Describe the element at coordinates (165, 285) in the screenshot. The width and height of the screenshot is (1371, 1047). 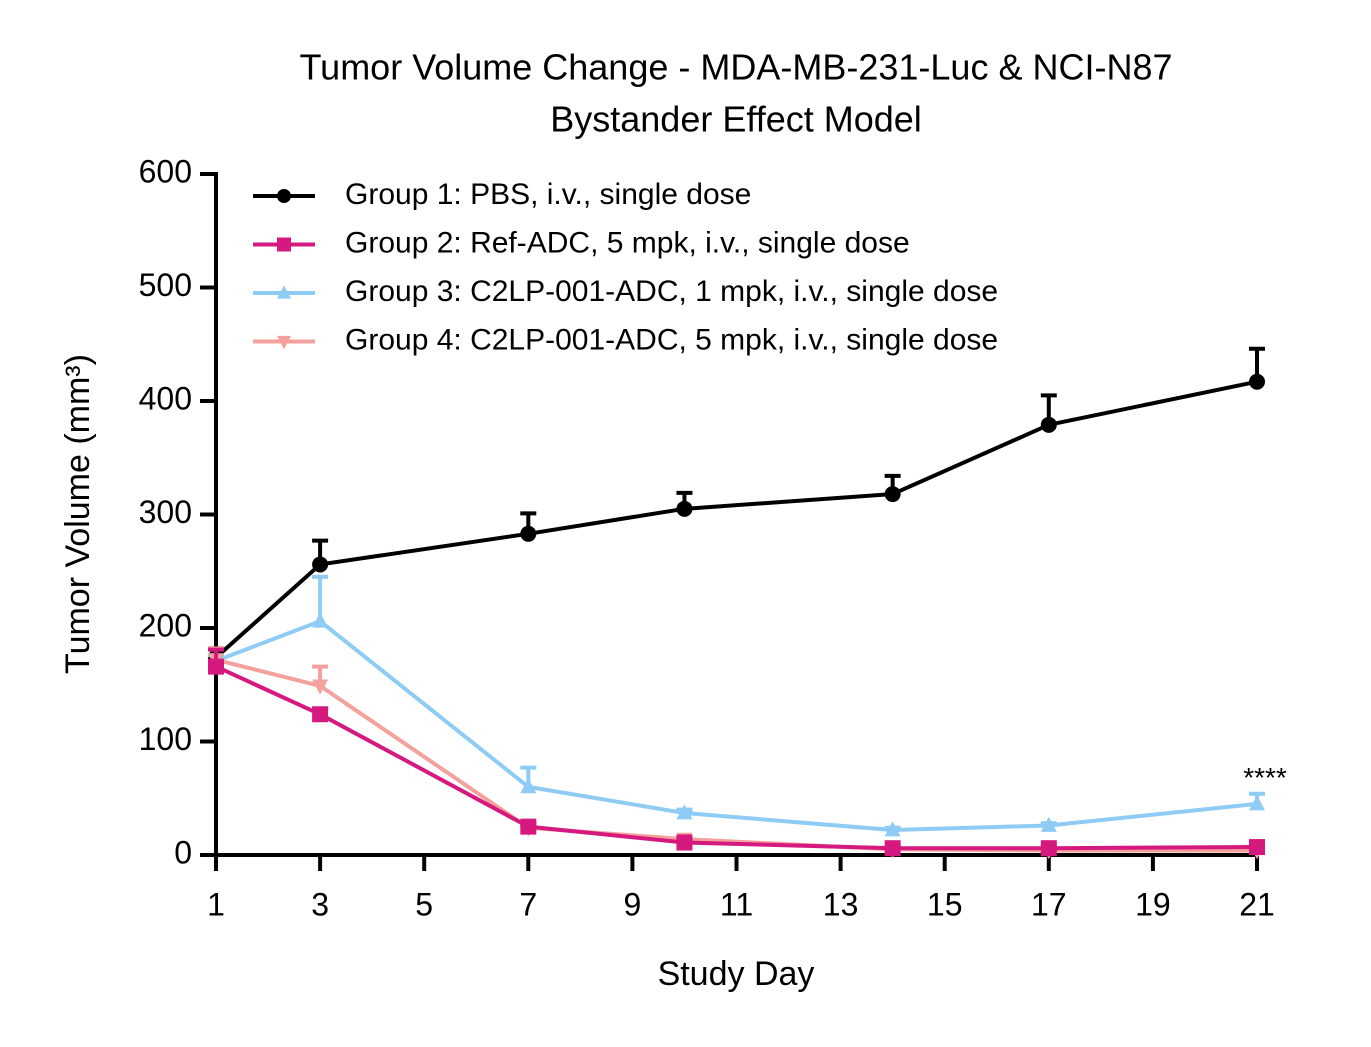
I see `y-tick-label: 500` at that location.